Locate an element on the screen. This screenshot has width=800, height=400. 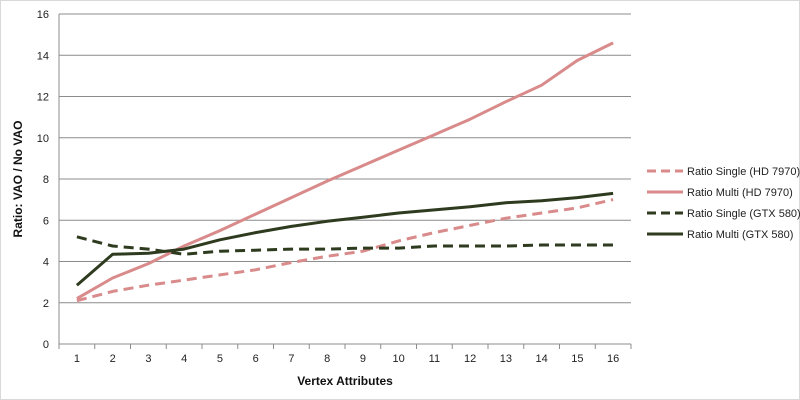
legend-label-1: Ratio Single (HD 7970) is located at coordinates (743, 172).